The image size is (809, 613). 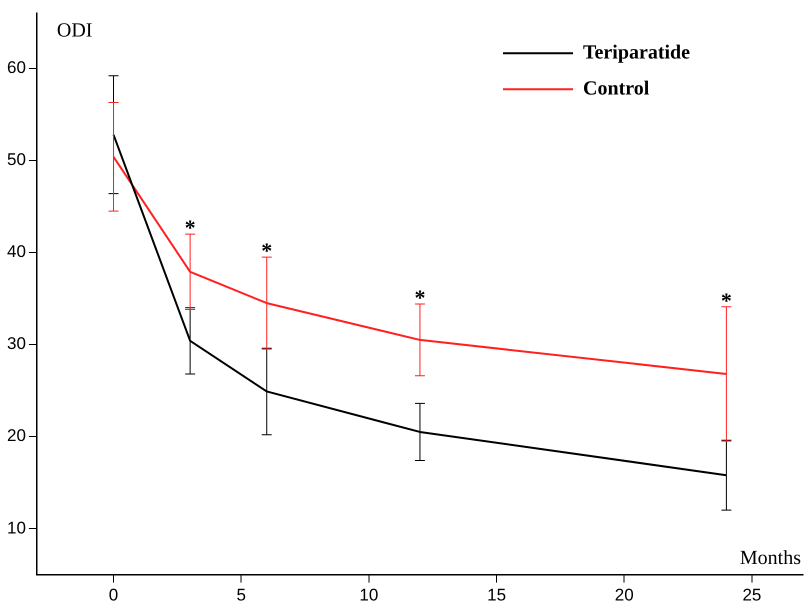 What do you see at coordinates (616, 88) in the screenshot?
I see `legend-label: Control` at bounding box center [616, 88].